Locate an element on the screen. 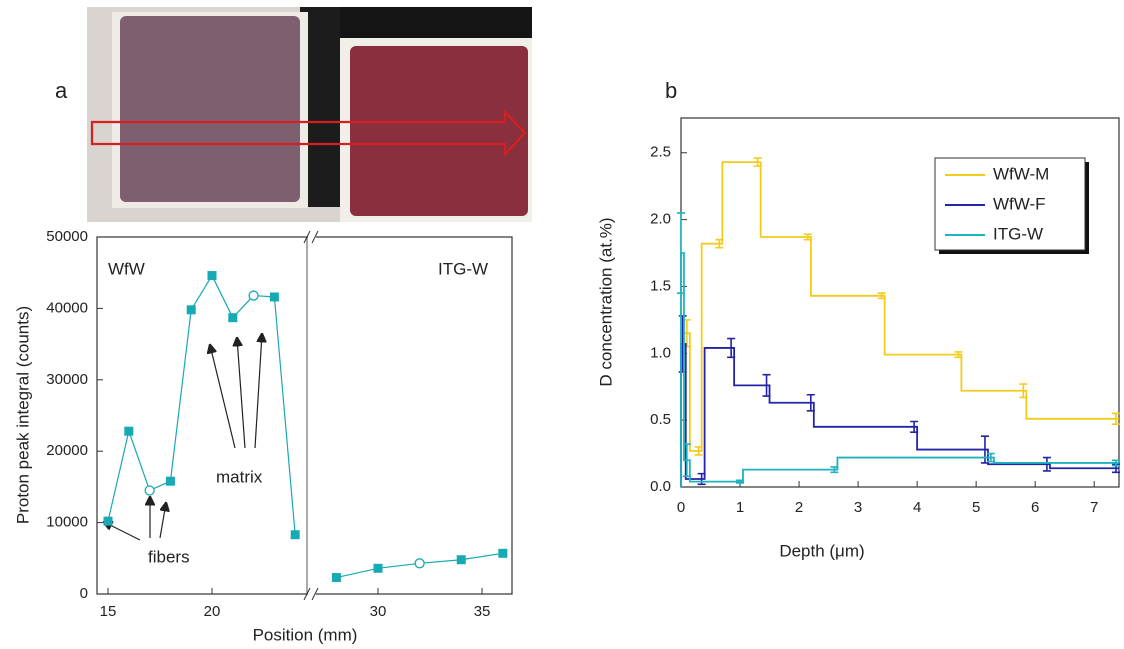 The height and width of the screenshot is (649, 1124). x-tick-label: 20 is located at coordinates (212, 611).